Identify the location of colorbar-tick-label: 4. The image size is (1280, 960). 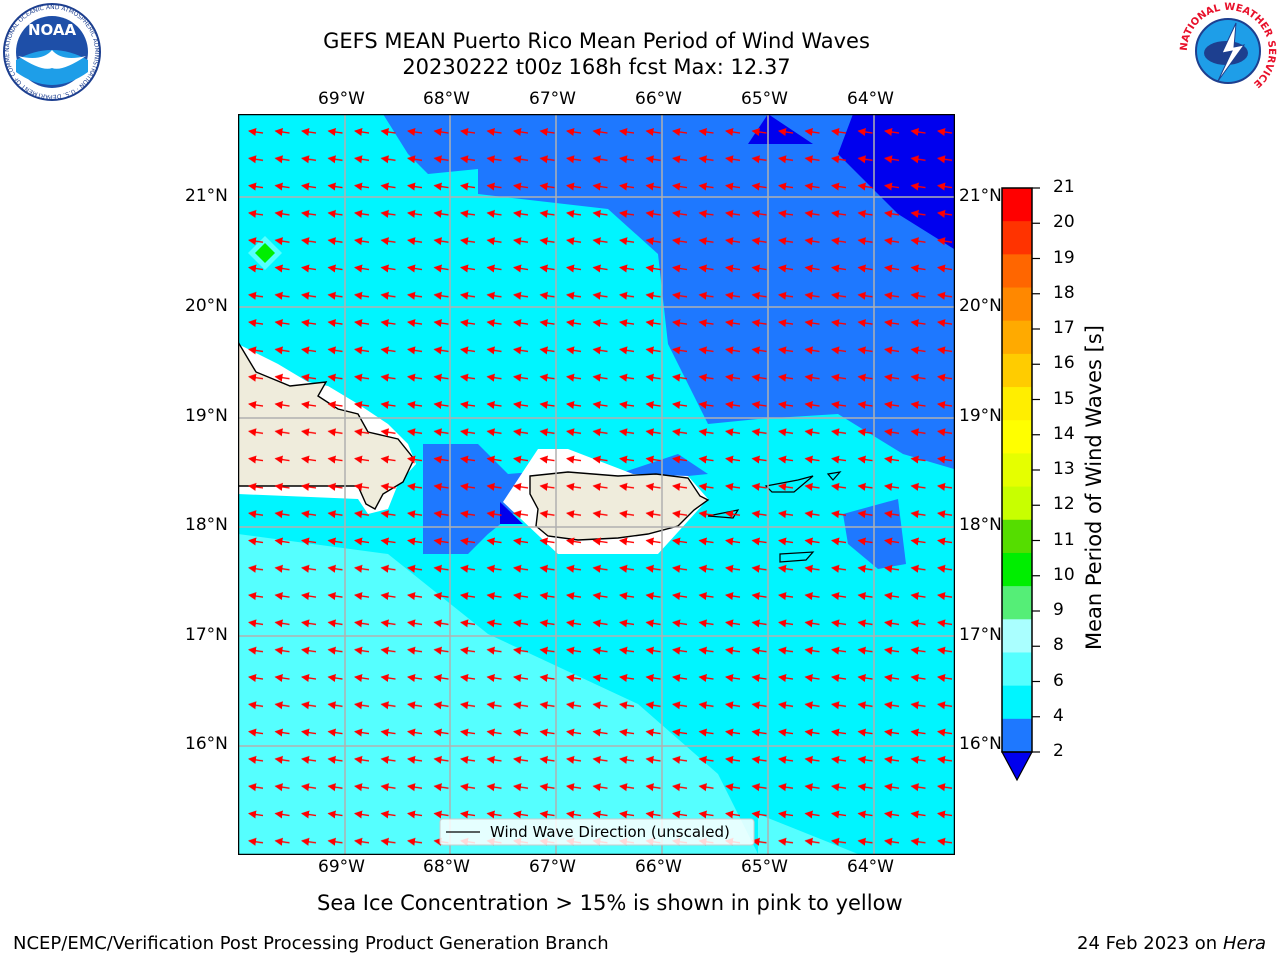
(1058, 715).